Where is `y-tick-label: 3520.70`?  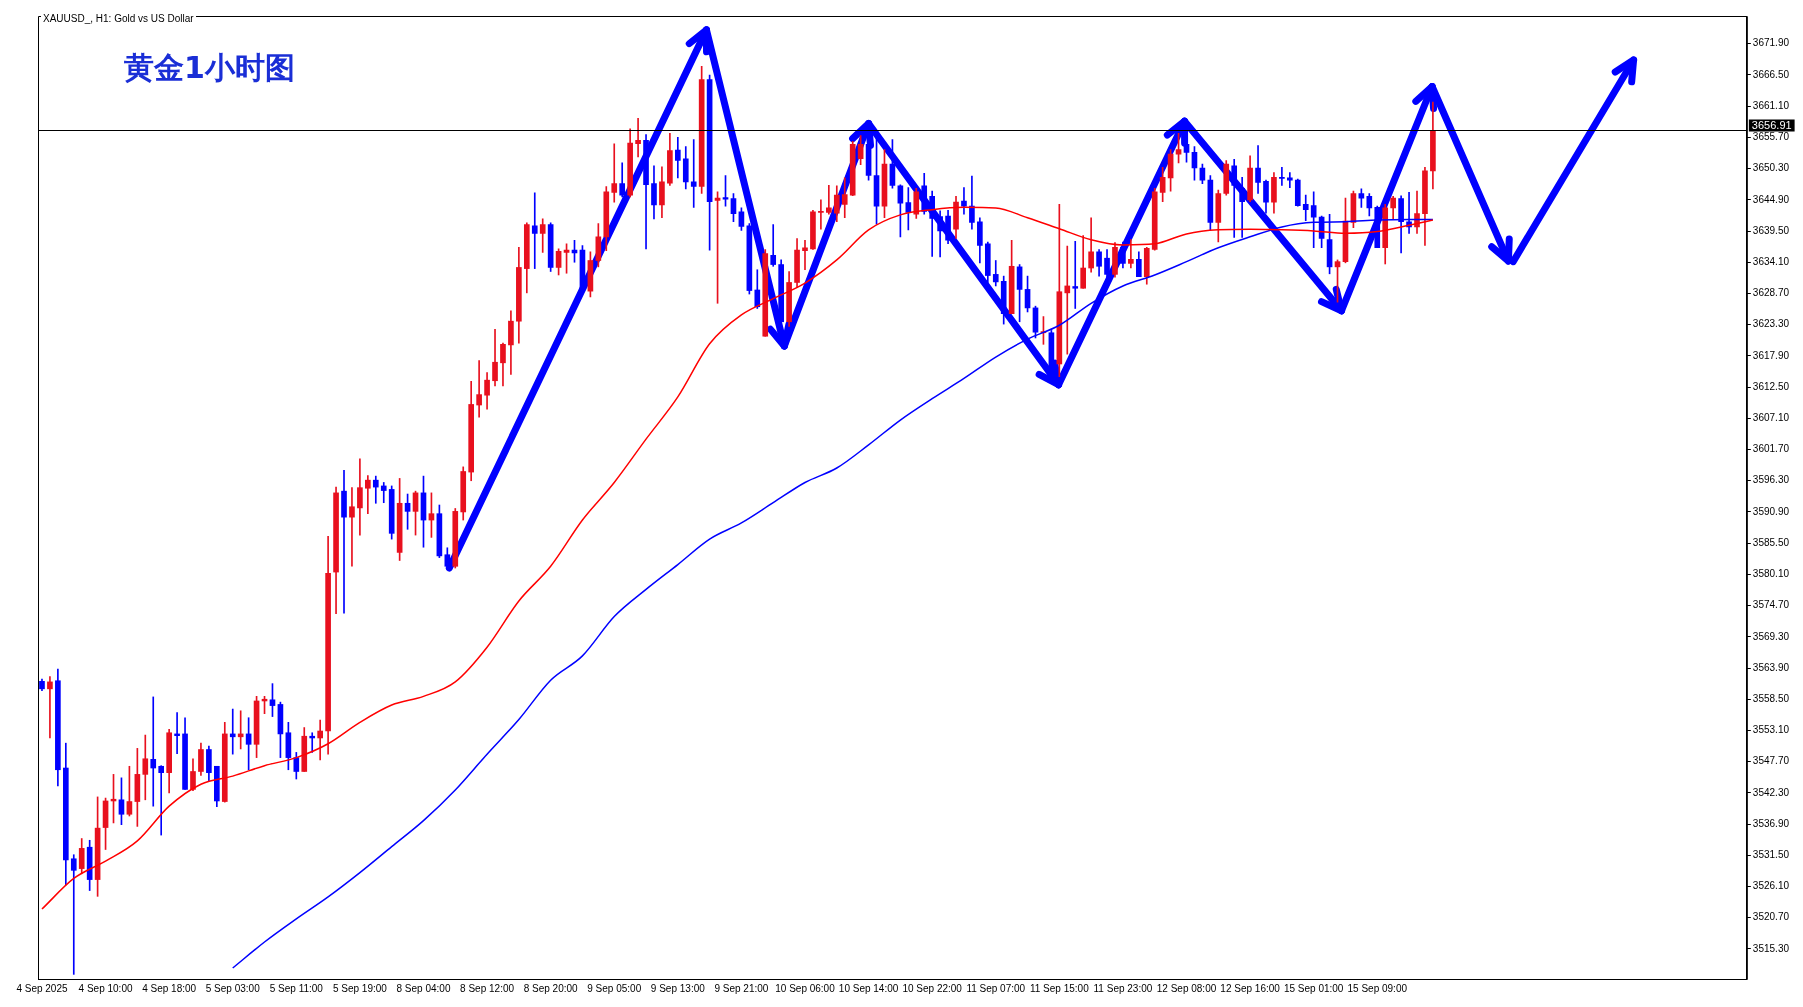 y-tick-label: 3520.70 is located at coordinates (1771, 917).